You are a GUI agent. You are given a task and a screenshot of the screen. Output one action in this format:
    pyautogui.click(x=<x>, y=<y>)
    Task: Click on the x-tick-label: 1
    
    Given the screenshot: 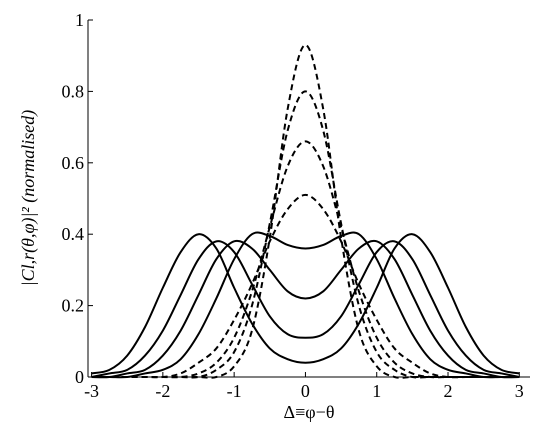 What is the action you would take?
    pyautogui.click(x=376, y=391)
    